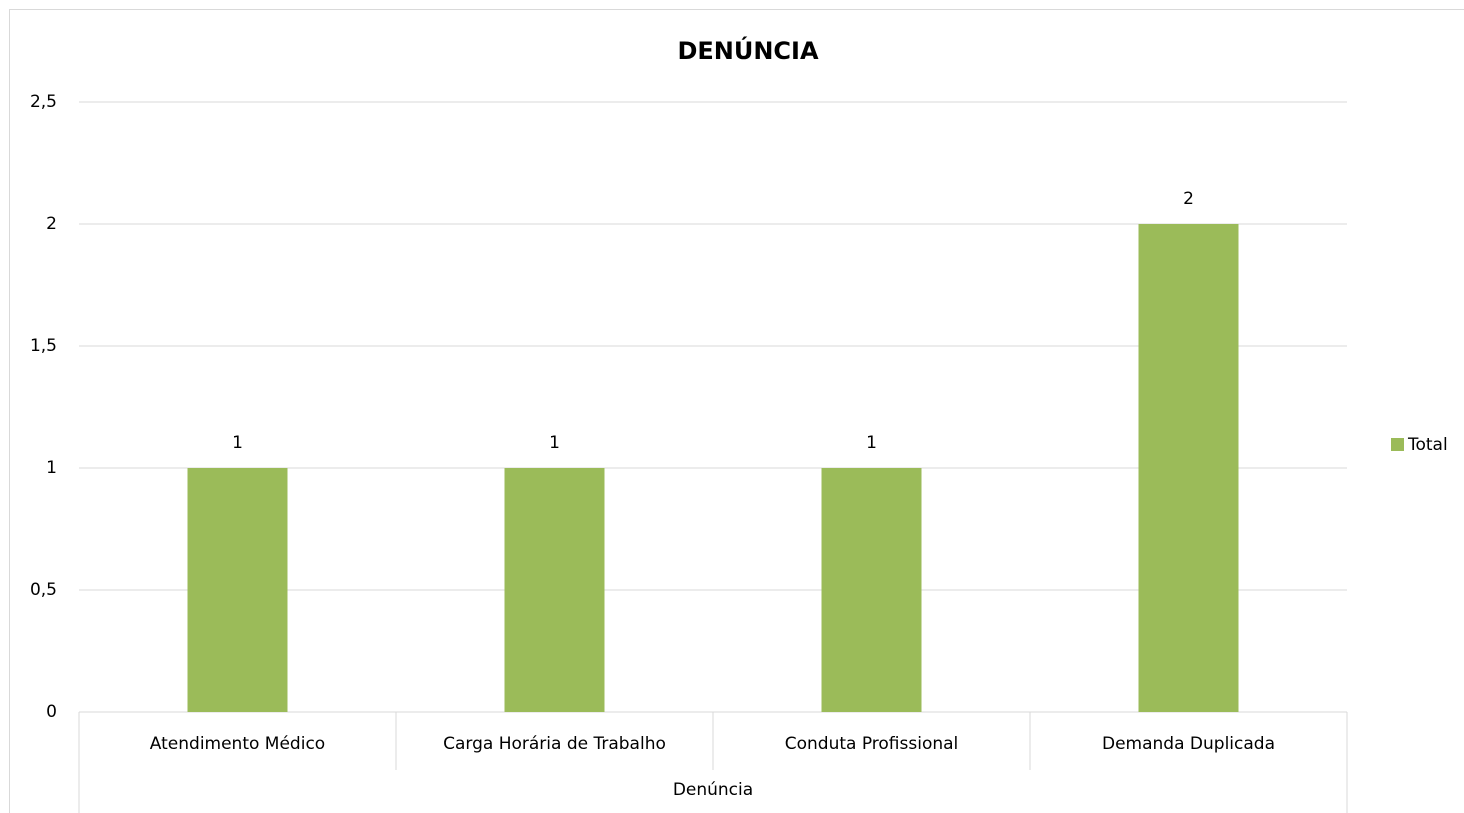 Image resolution: width=1464 pixels, height=813 pixels. Describe the element at coordinates (51, 712) in the screenshot. I see `y-tick-label: 0` at that location.